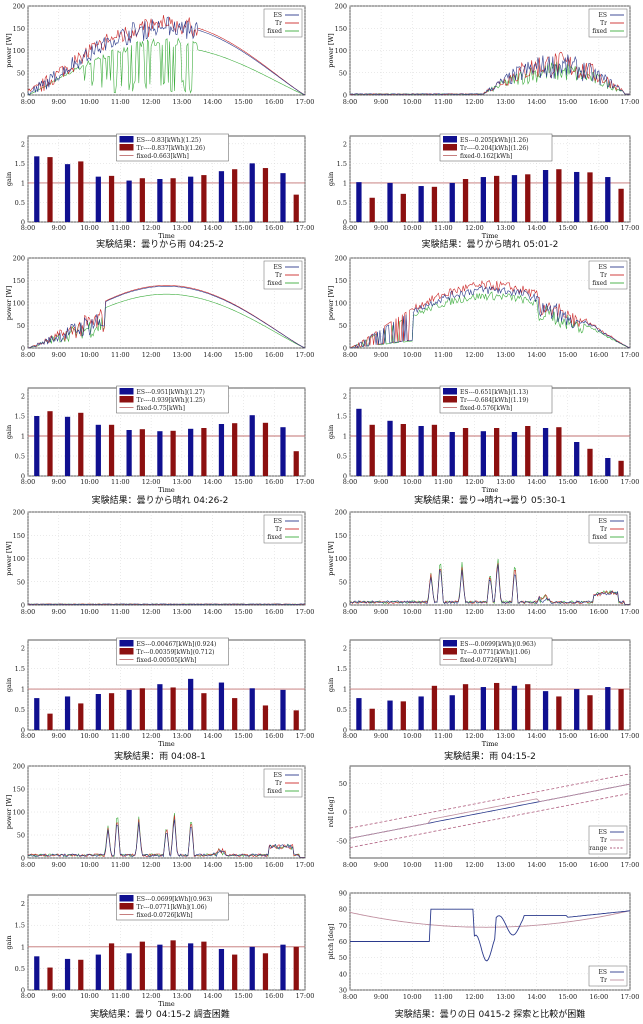  I want to click on y-axis-label: pitch [deg], so click(331, 942).